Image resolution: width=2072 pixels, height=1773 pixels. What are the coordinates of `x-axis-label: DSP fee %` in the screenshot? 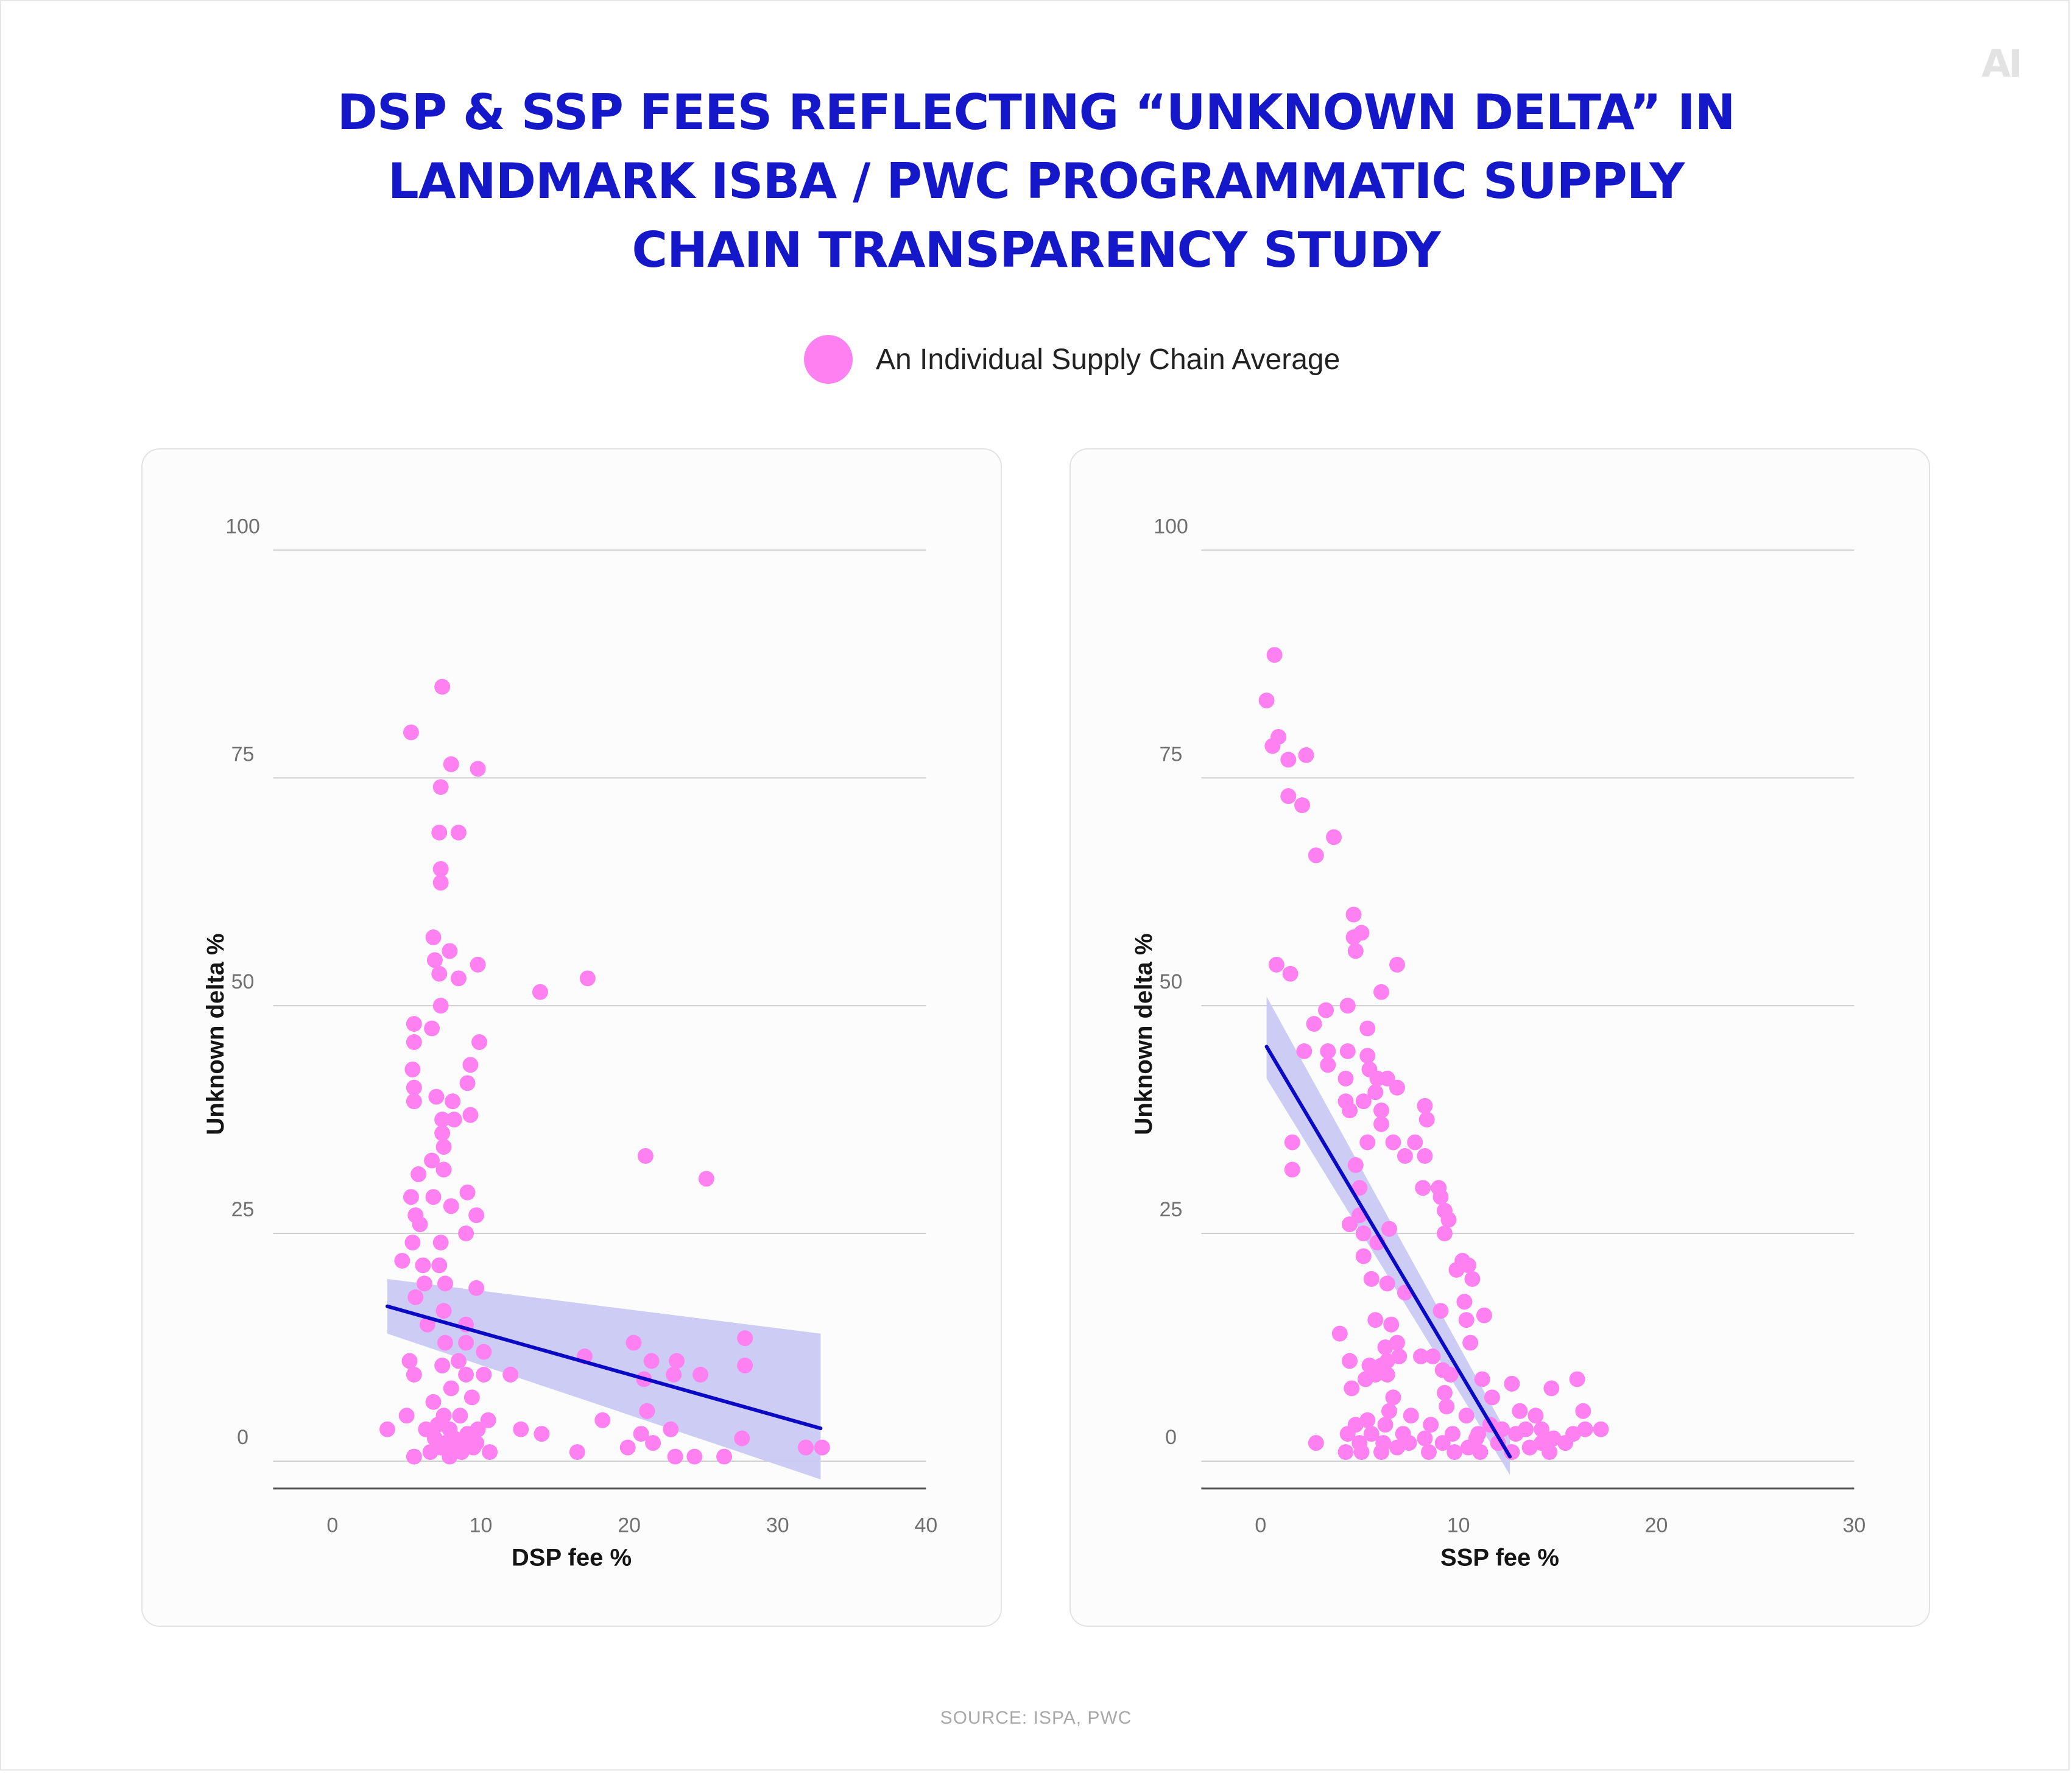 It's located at (571, 1557).